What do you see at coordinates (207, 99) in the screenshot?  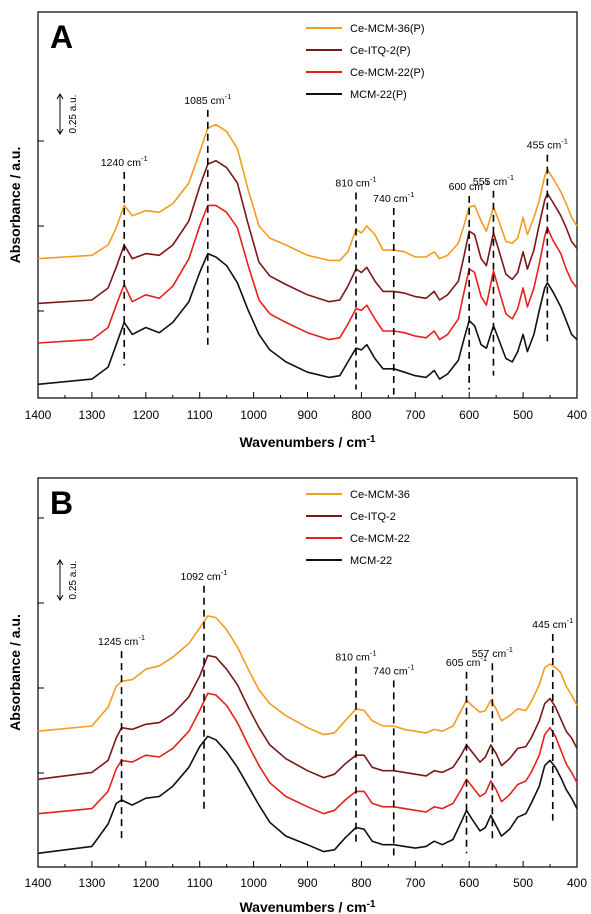 I see `annotation-label: 1085 cm-1` at bounding box center [207, 99].